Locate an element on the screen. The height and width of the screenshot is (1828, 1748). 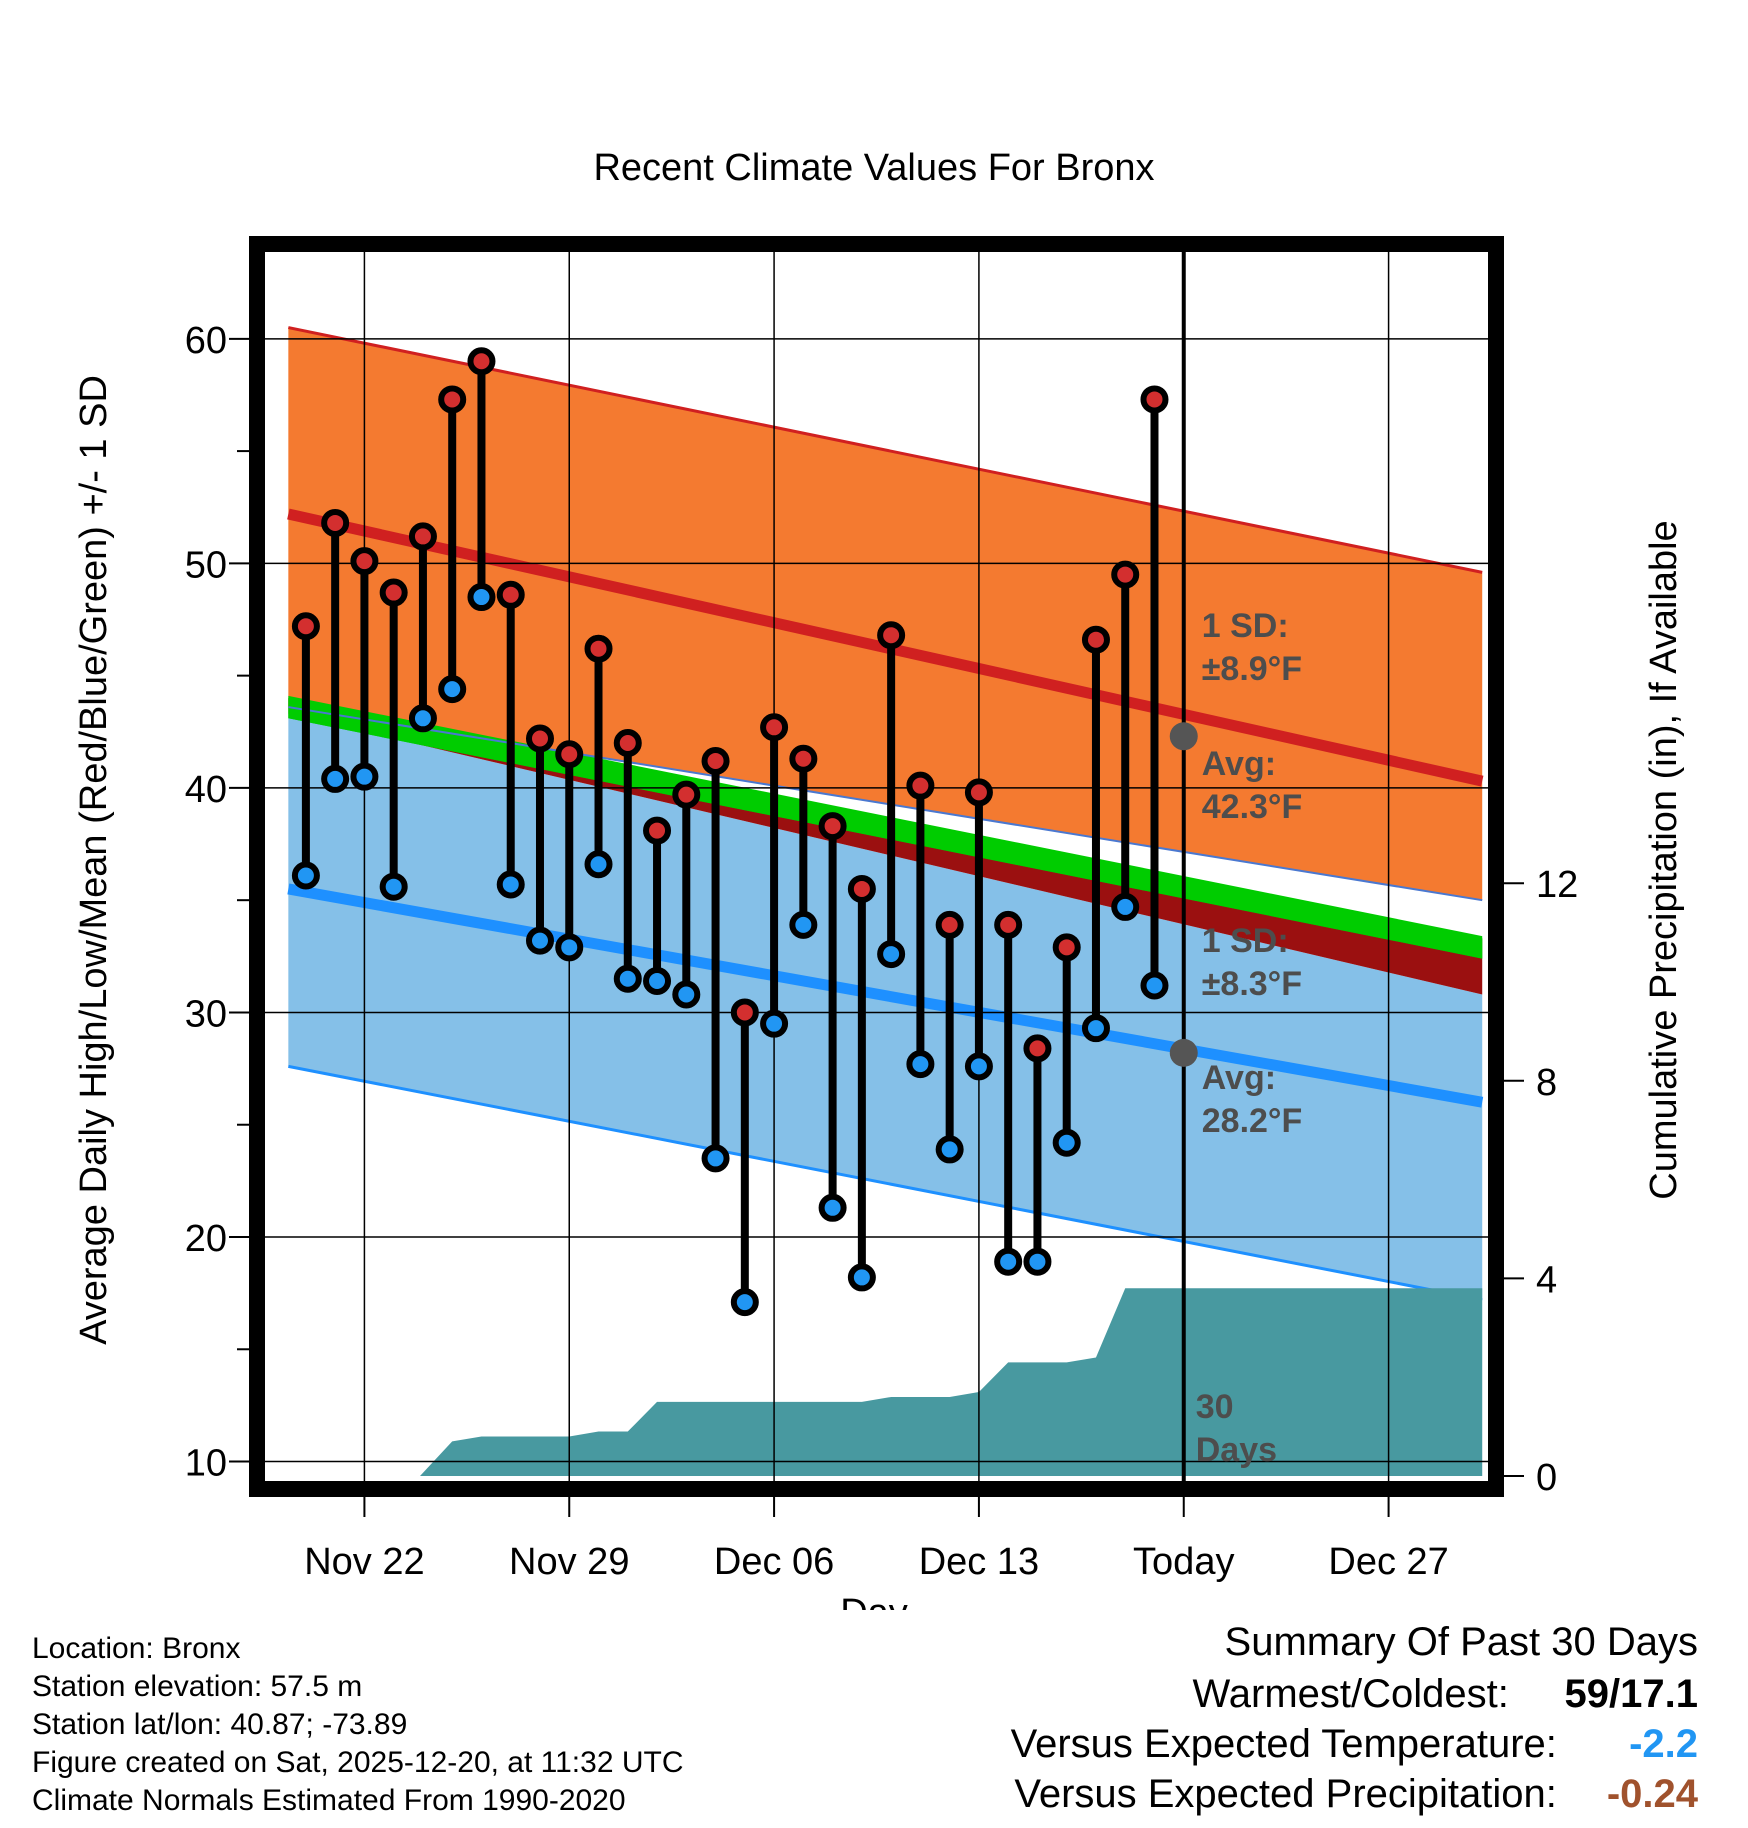
days-label-1: 30 is located at coordinates (1215, 1407).